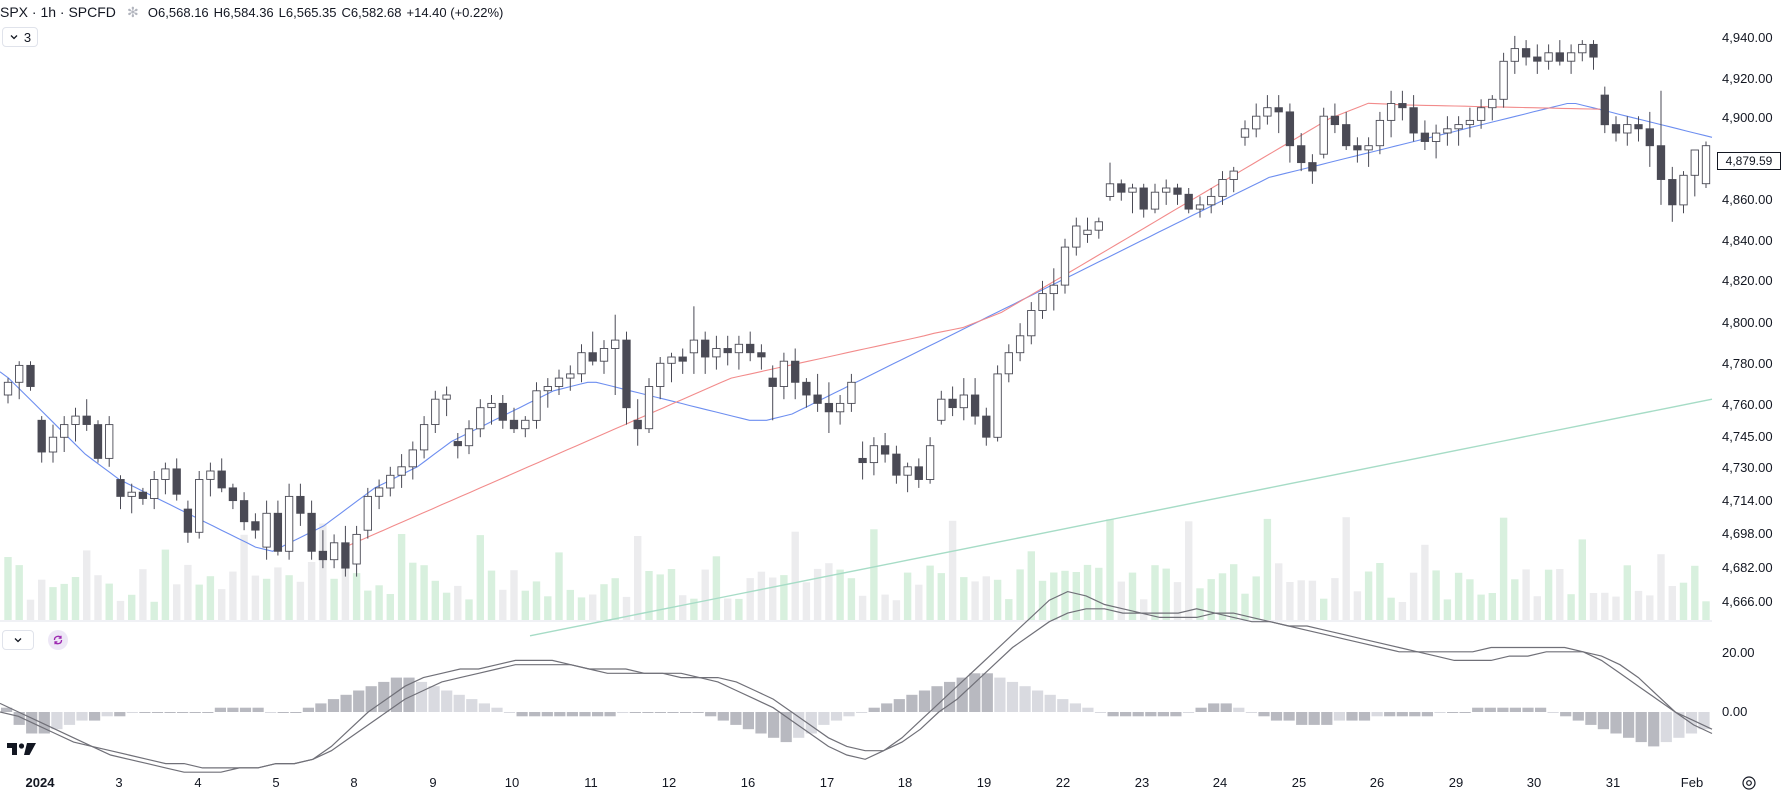 The image size is (1782, 794). What do you see at coordinates (58, 12) in the screenshot?
I see `symbol-title: SPX · 1h · SPCFD` at bounding box center [58, 12].